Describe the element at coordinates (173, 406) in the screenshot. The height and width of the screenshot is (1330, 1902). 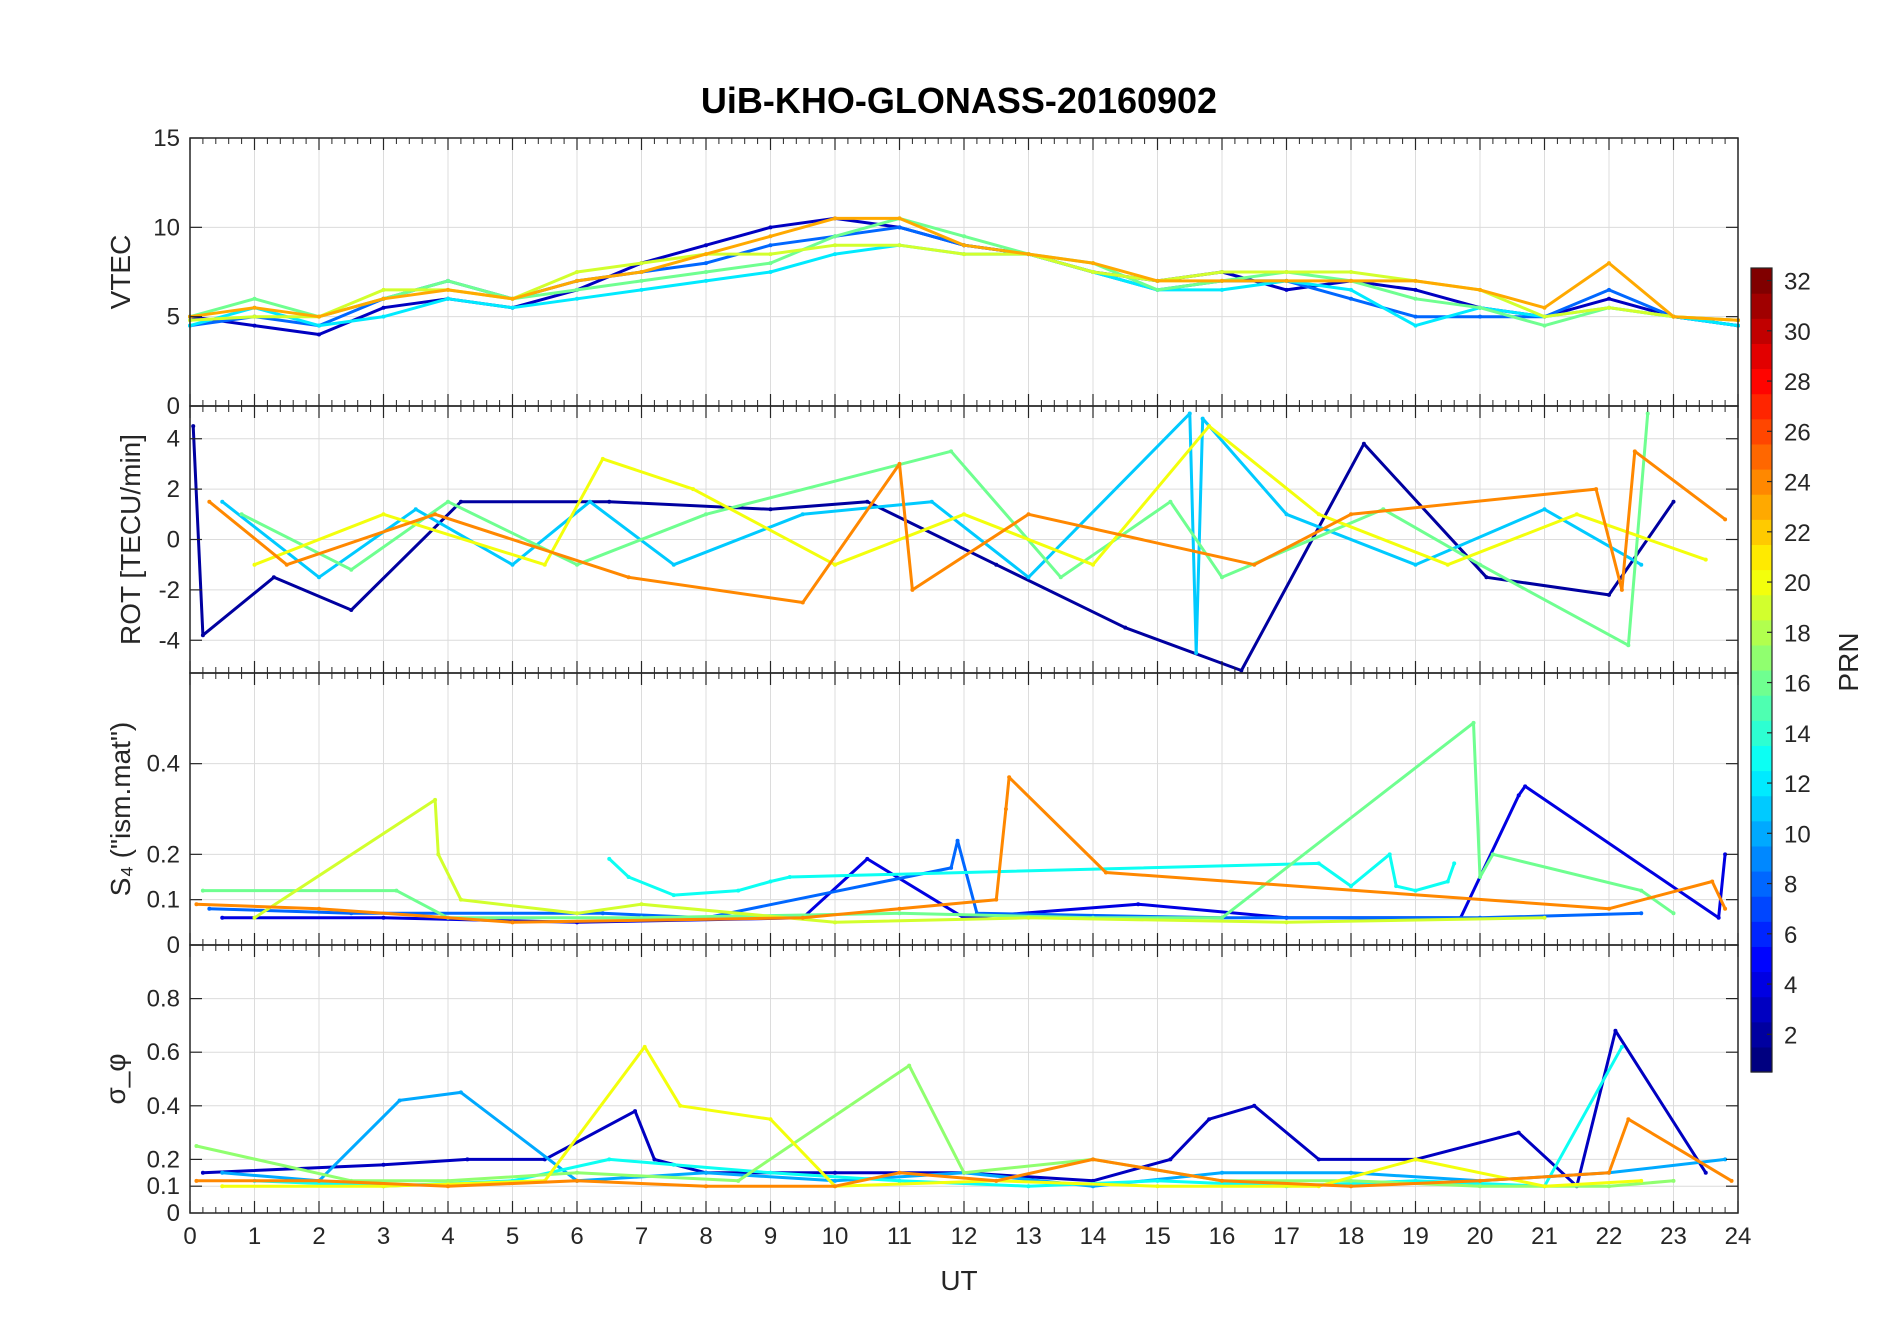
I see `y-tick-label: 0` at that location.